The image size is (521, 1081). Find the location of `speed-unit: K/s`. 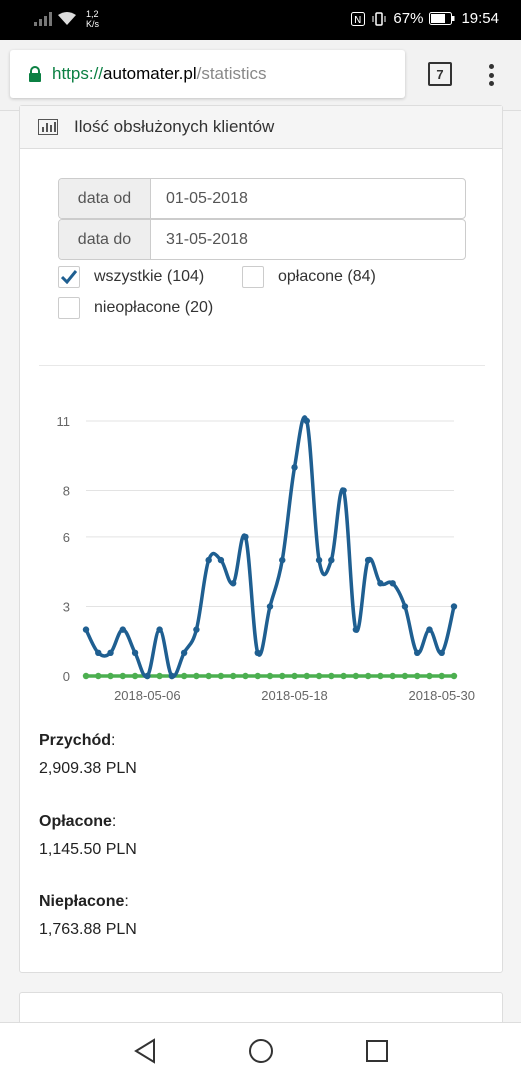

speed-unit: K/s is located at coordinates (93, 24).